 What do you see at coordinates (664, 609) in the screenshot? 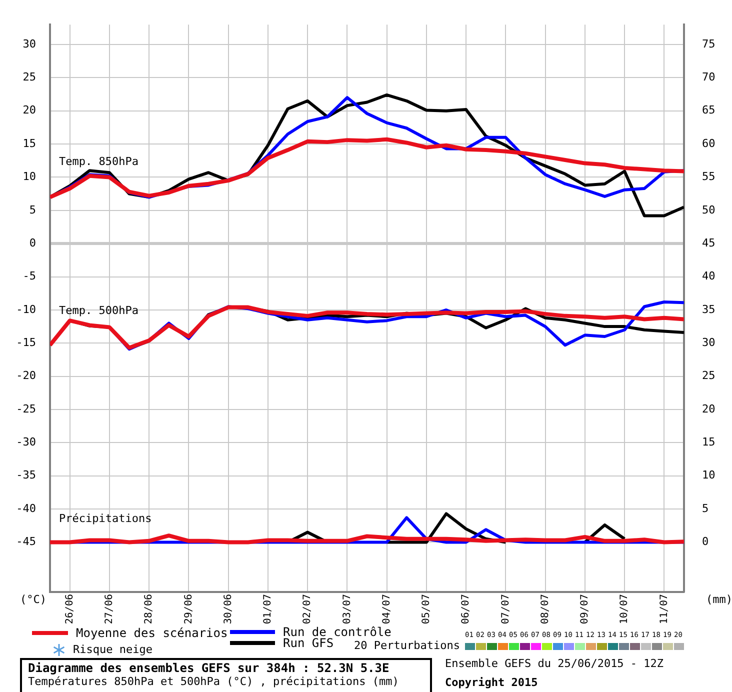
I see `x-tick-label: 11/07` at bounding box center [664, 609].